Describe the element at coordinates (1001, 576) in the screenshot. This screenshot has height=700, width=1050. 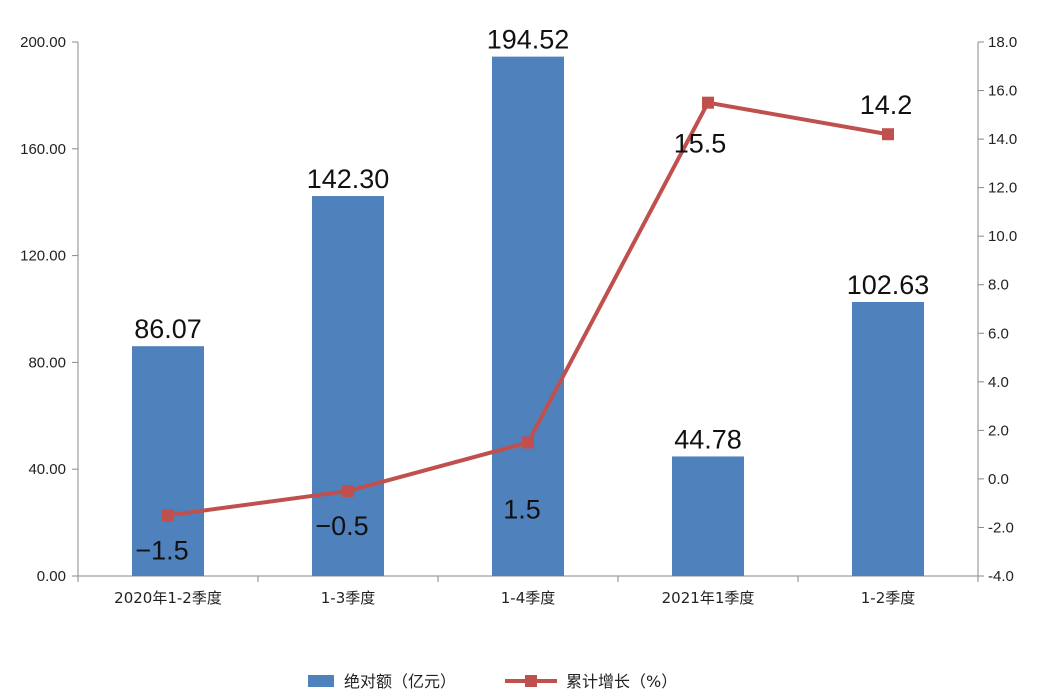
I see `right-tick-label: -4.0` at that location.